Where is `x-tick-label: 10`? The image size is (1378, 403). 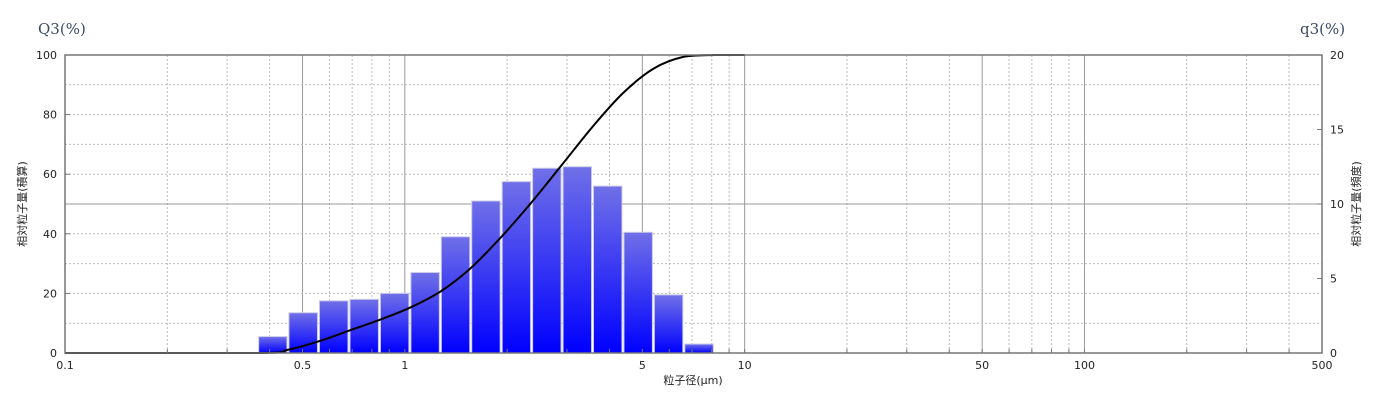
x-tick-label: 10 is located at coordinates (745, 365).